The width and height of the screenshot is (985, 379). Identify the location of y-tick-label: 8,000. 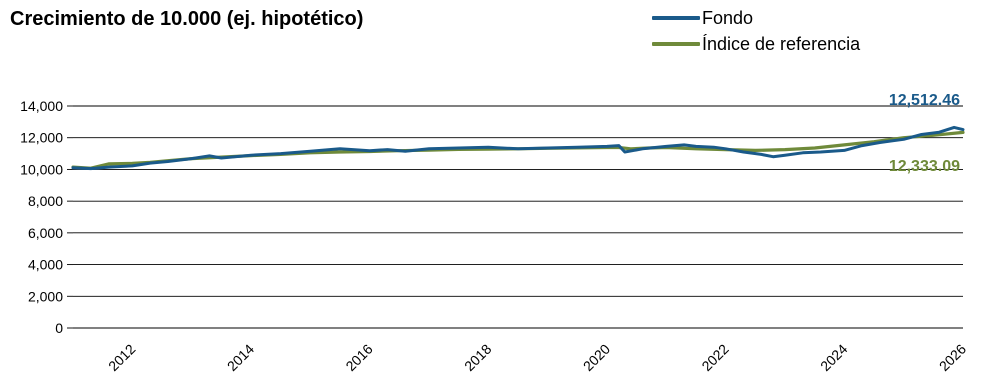
(45, 201).